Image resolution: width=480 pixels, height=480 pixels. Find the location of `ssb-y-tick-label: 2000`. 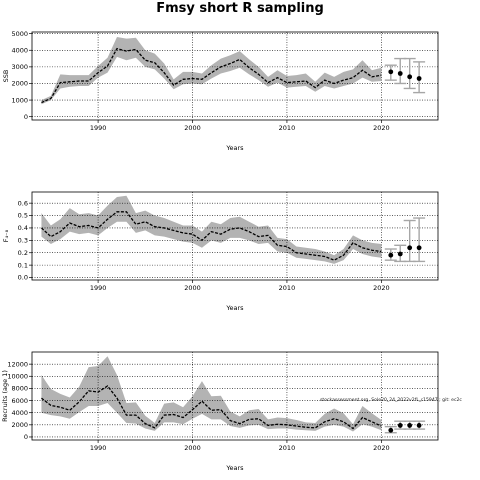

ssb-y-tick-label: 2000 is located at coordinates (19, 84).